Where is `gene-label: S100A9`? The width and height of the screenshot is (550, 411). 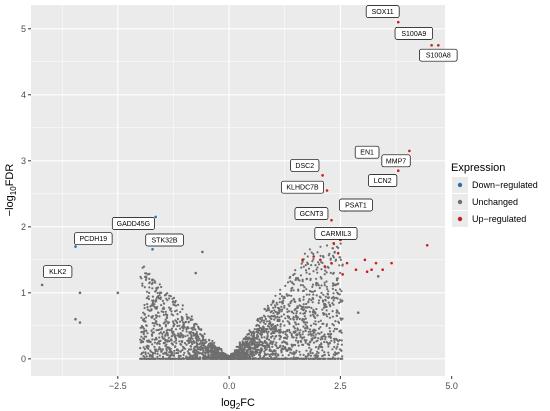
gene-label: S100A9 is located at coordinates (413, 33).